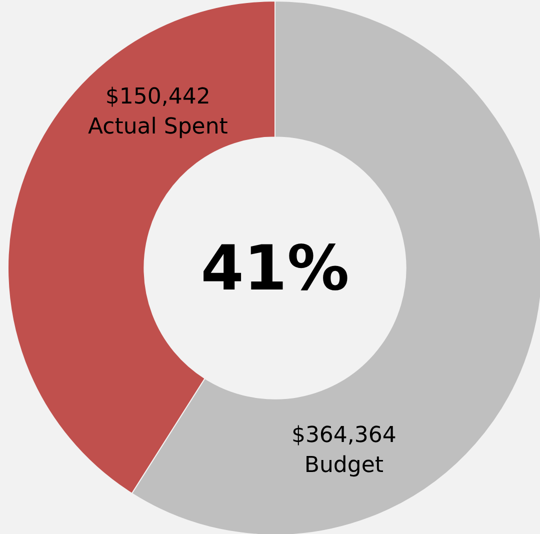  Describe the element at coordinates (343, 435) in the screenshot. I see `text: $364,364` at that location.